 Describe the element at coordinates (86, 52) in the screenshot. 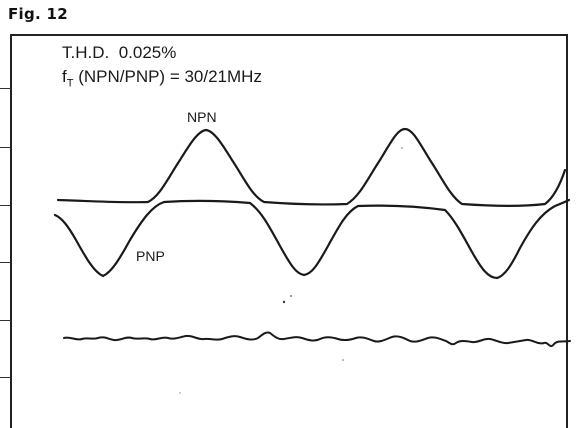

I see `thd-label: T.H.D.` at that location.